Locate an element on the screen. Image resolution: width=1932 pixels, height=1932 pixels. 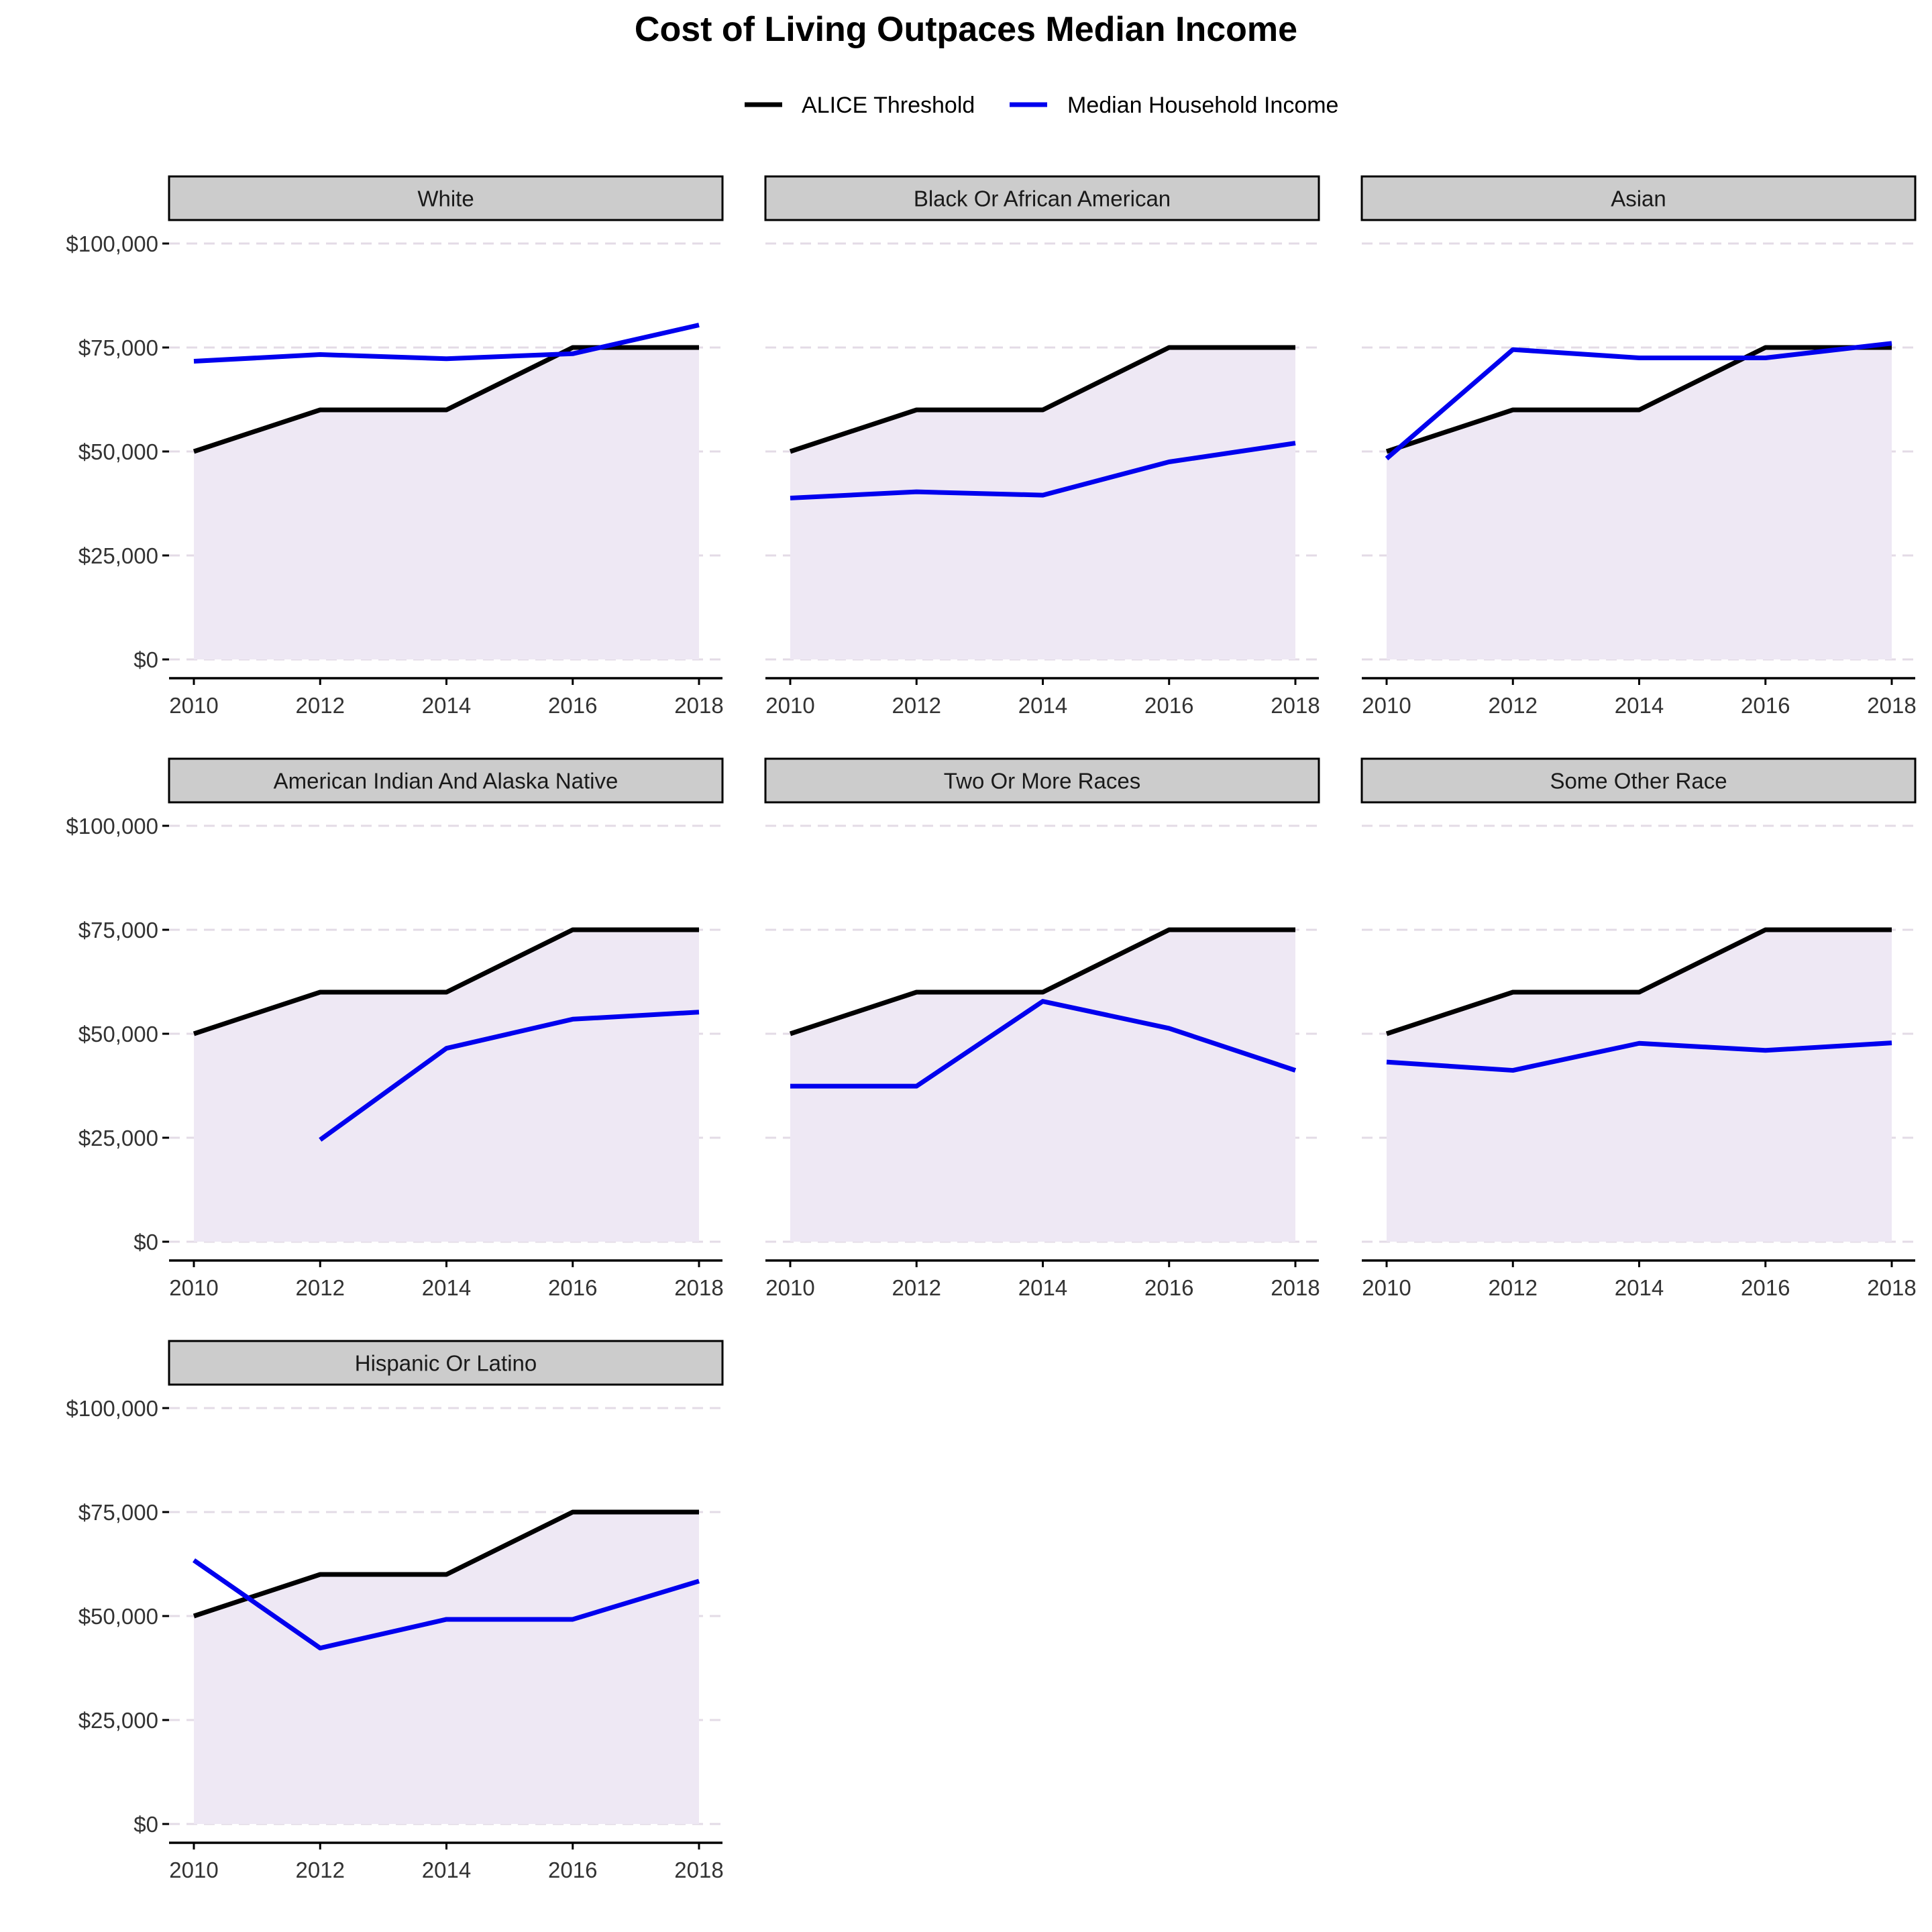
panel-some-other-race: Some Other Race 2010 2012 2014 2016 2018 is located at coordinates (1638, 1028).